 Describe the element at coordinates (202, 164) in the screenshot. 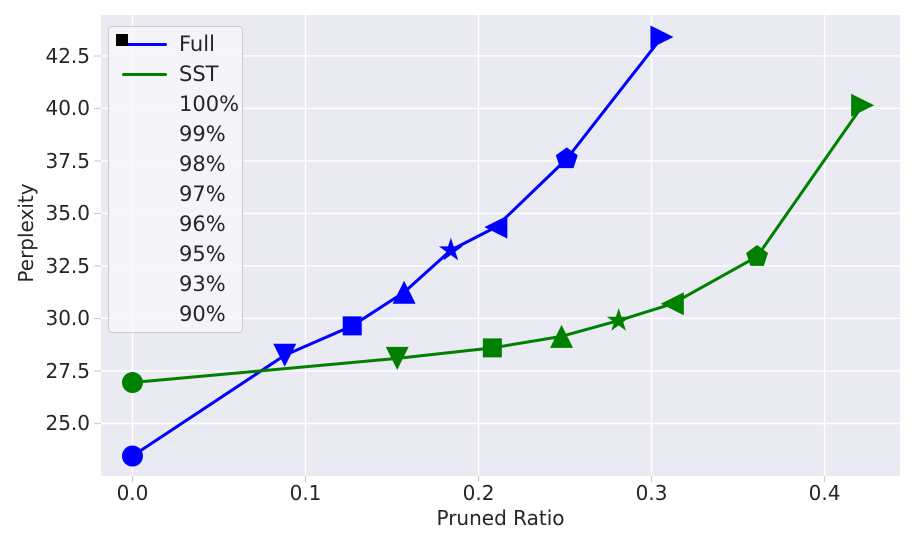

I see `legend-label-98: 98%` at that location.